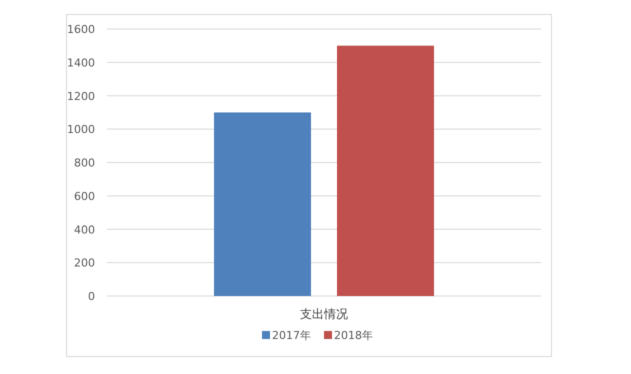 The height and width of the screenshot is (374, 631). What do you see at coordinates (81, 96) in the screenshot?
I see `y-tick-label: 1200` at bounding box center [81, 96].